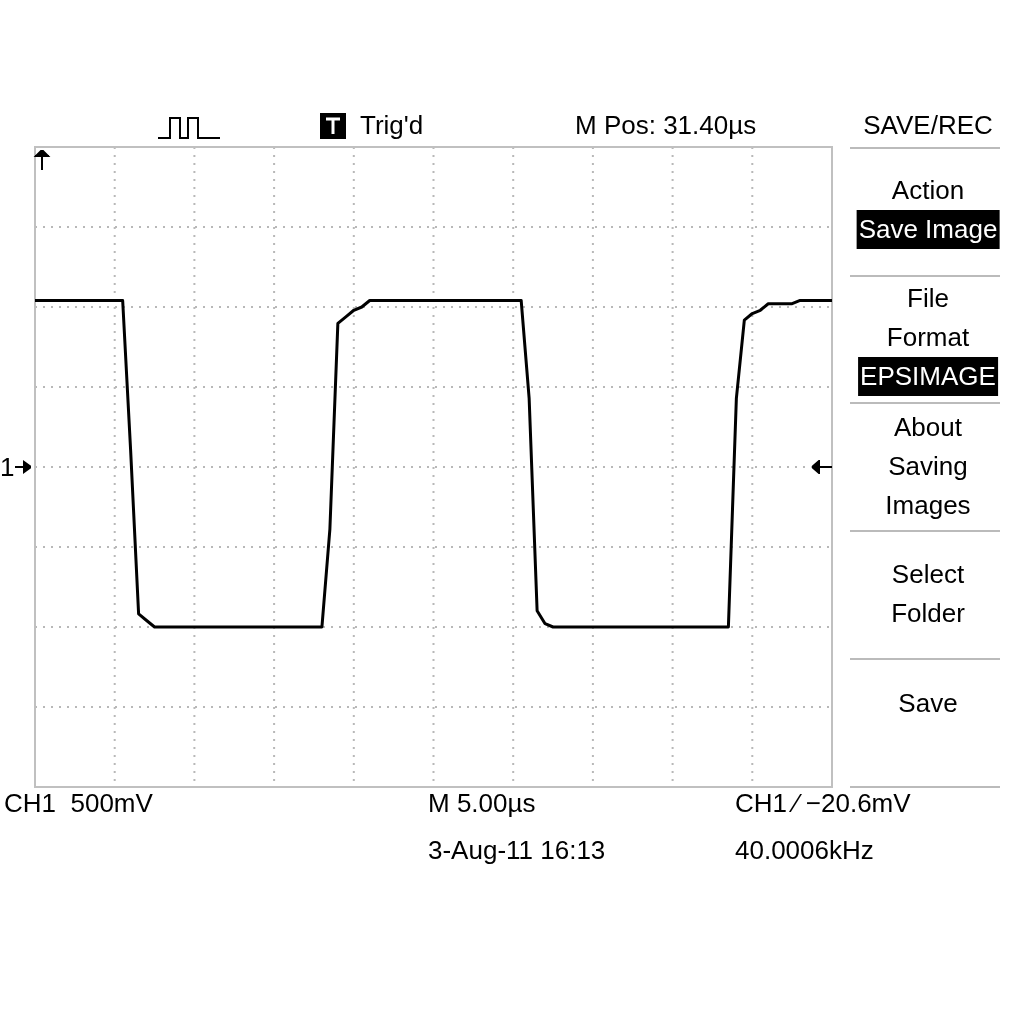  I want to click on text: About Saving Images, so click(928, 466).